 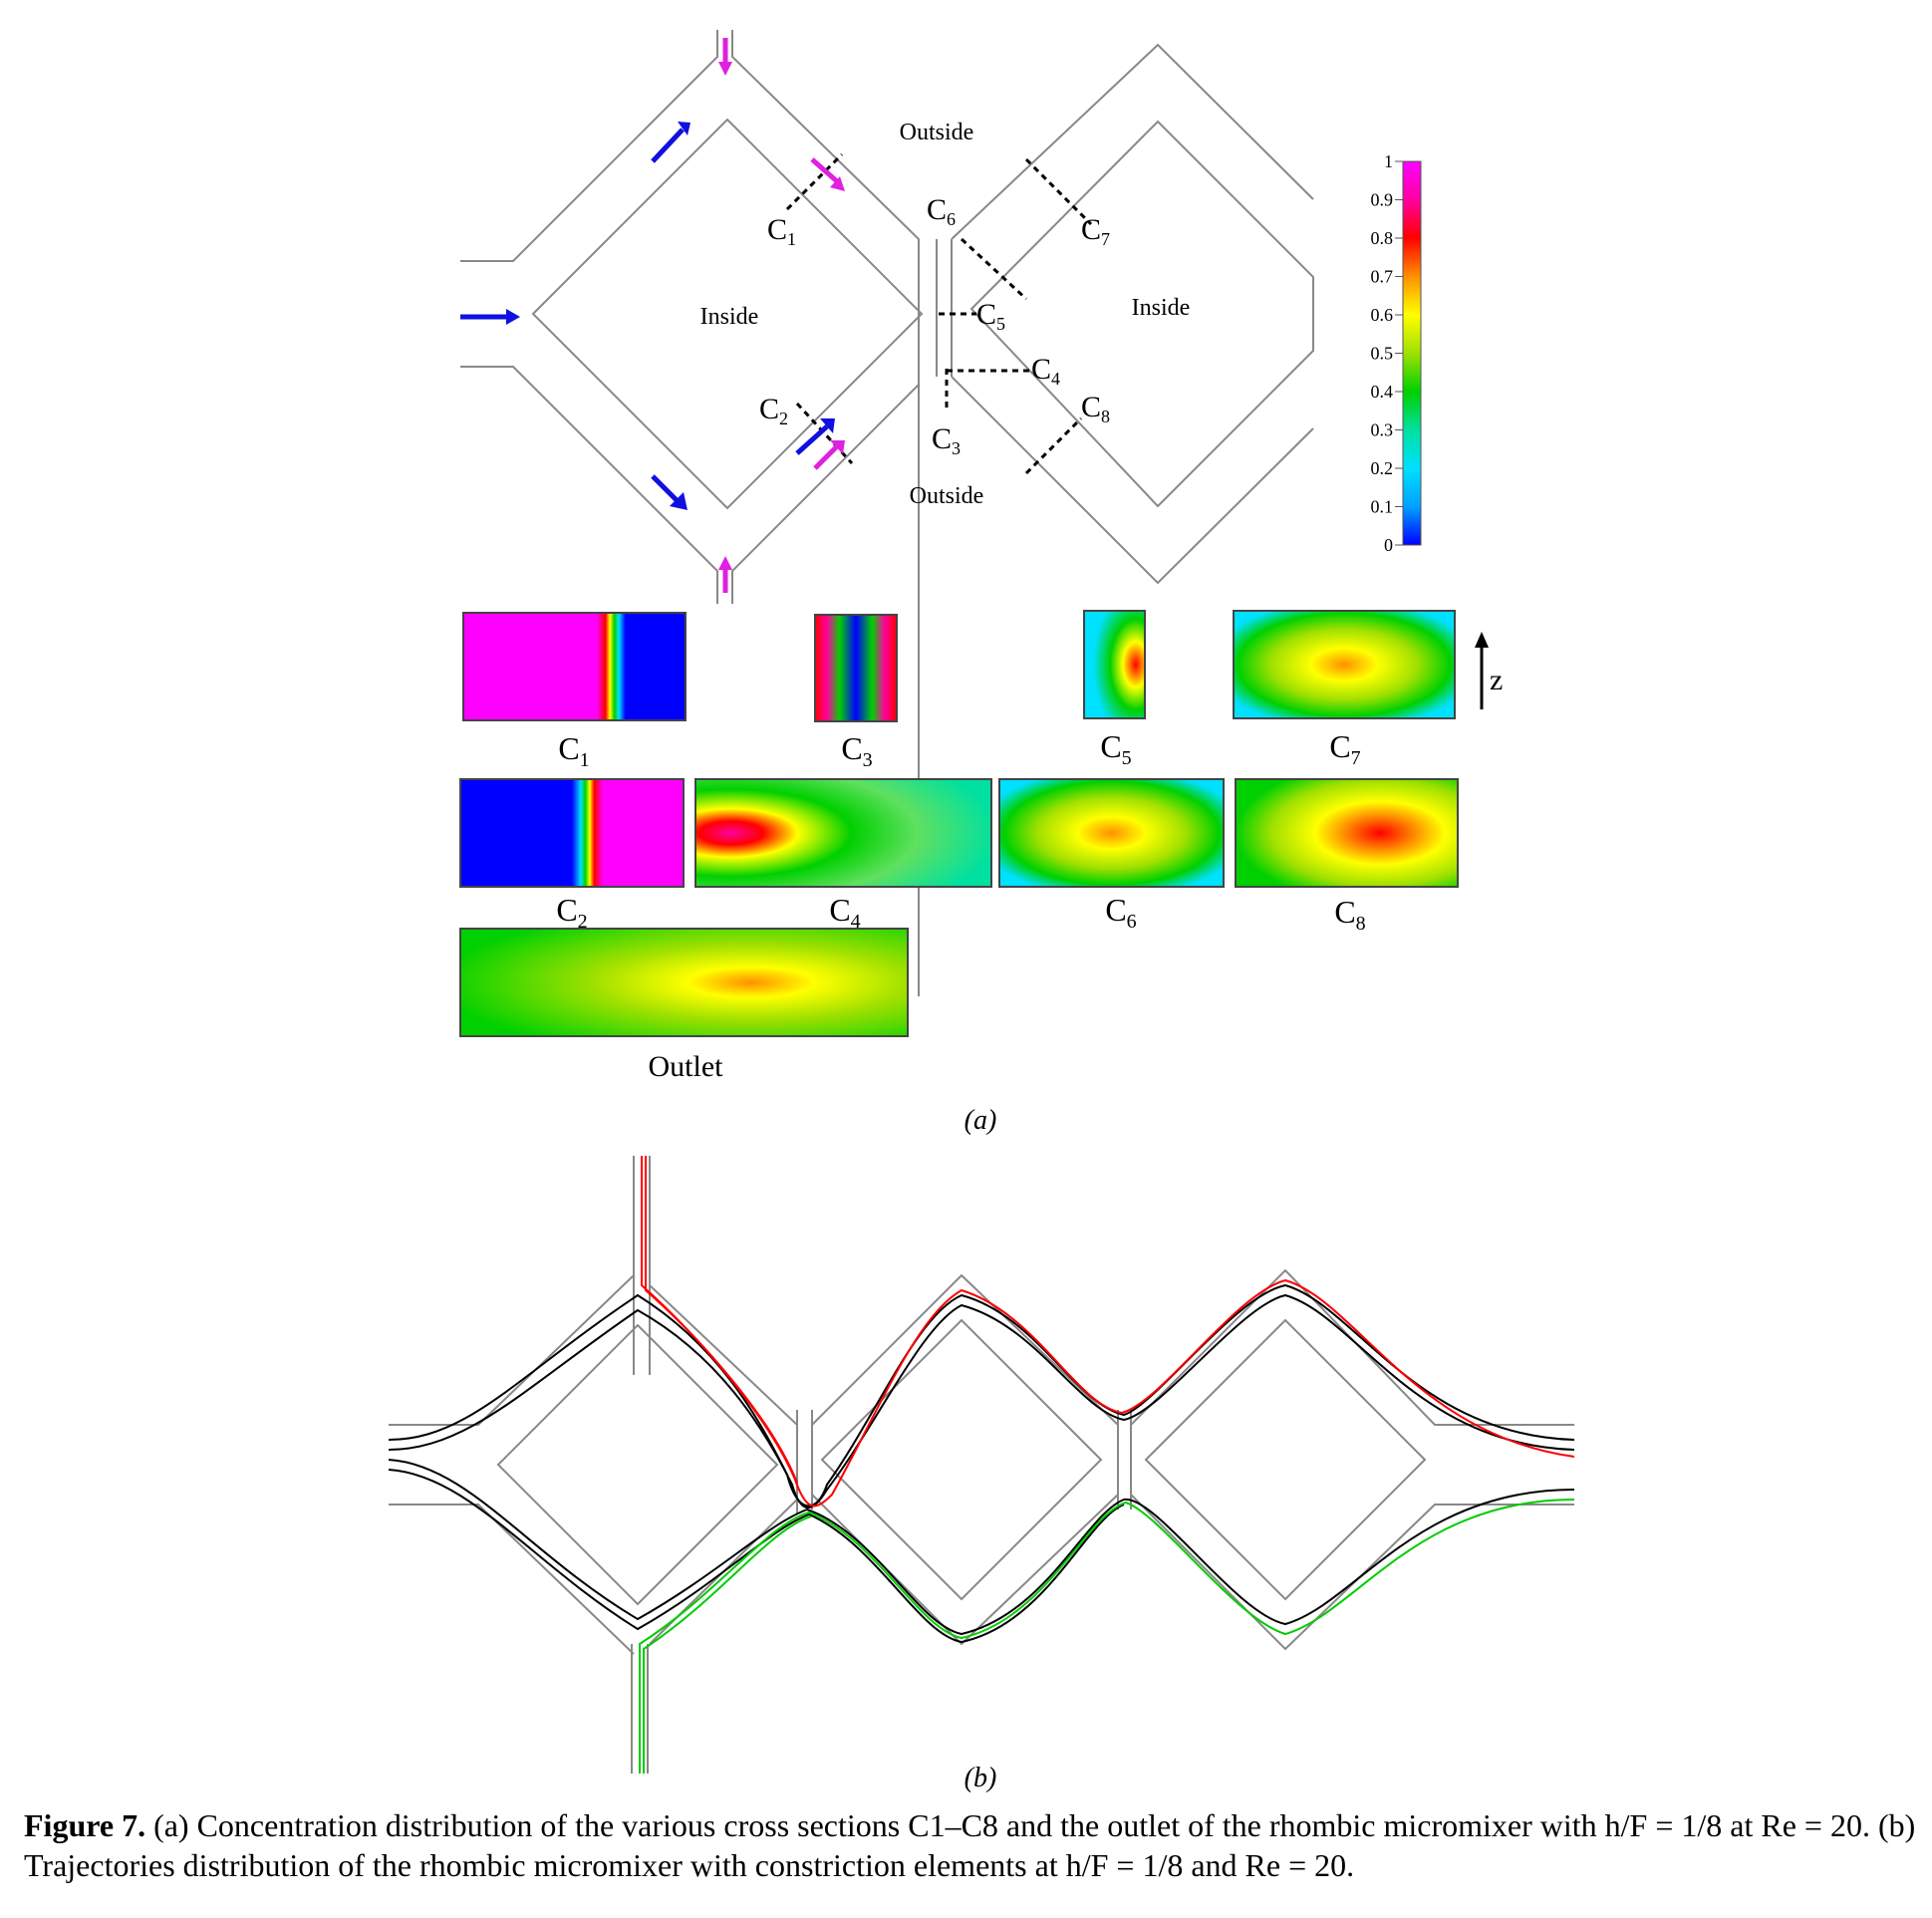 I want to click on svg-text: C6, so click(x=1120, y=912).